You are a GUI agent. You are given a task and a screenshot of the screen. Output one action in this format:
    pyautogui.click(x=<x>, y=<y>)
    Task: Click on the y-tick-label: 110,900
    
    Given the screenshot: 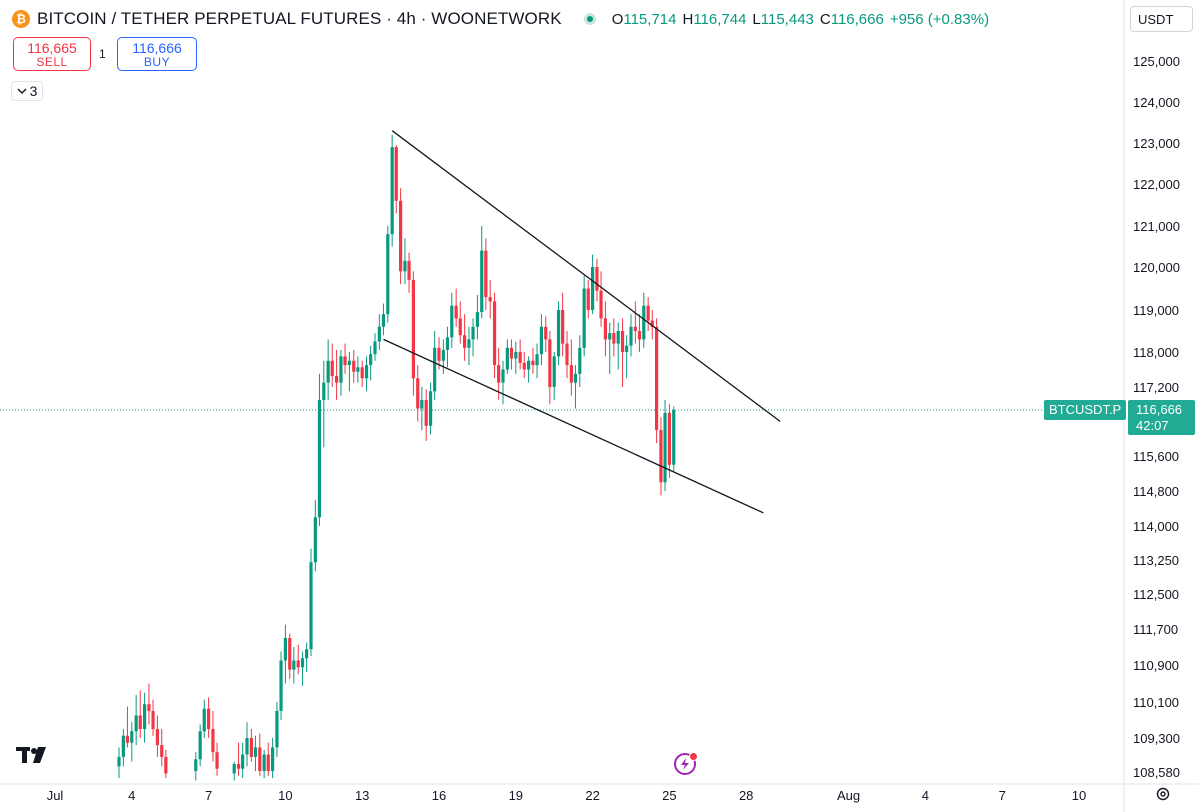 What is the action you would take?
    pyautogui.click(x=1156, y=665)
    